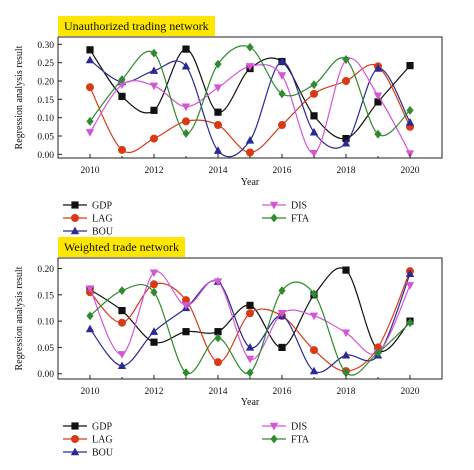  I want to click on data-point-fta-2013, so click(186, 133).